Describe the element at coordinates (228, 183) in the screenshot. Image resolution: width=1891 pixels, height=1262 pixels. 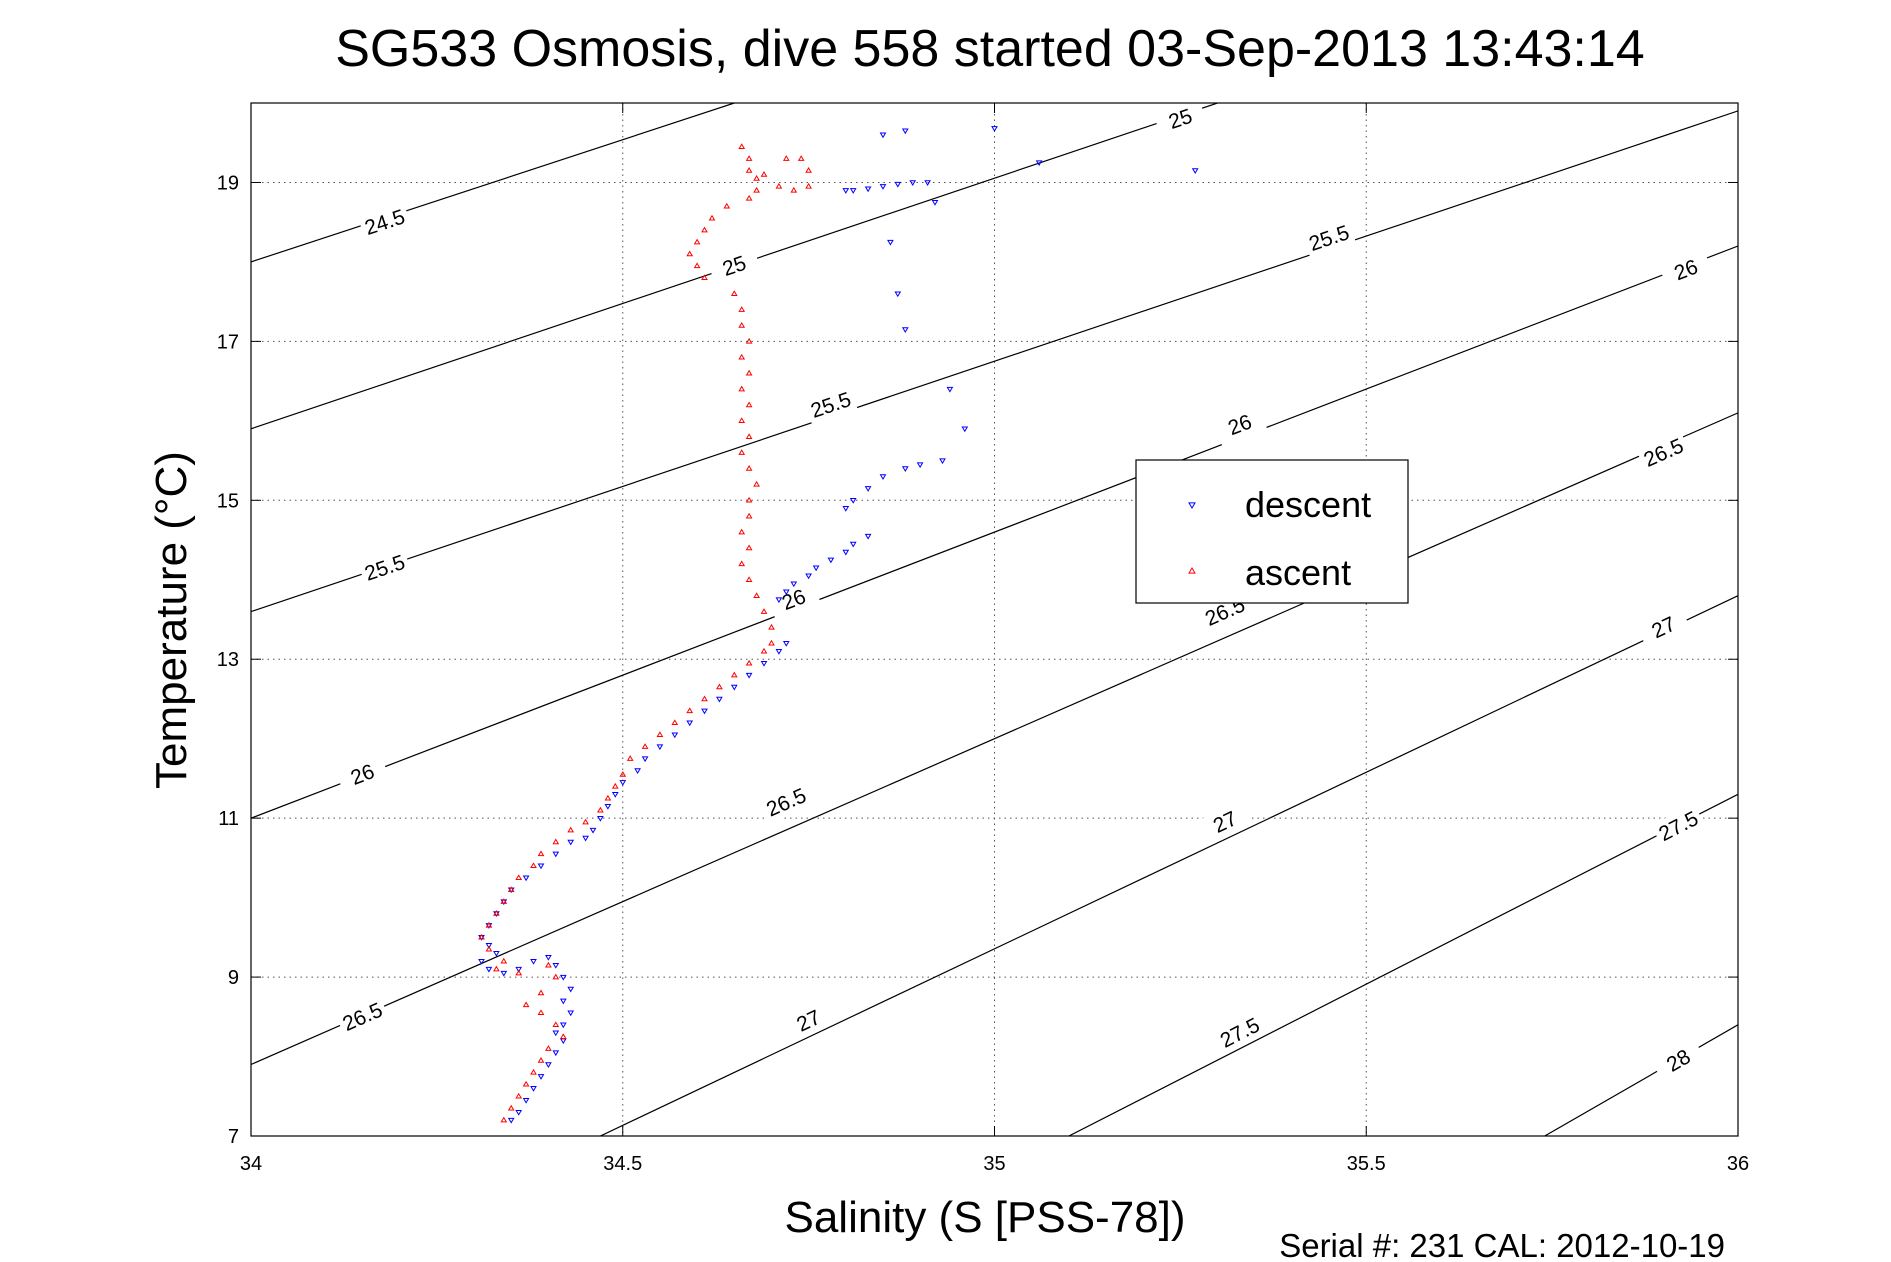
I see `y-tick-label: 19` at that location.